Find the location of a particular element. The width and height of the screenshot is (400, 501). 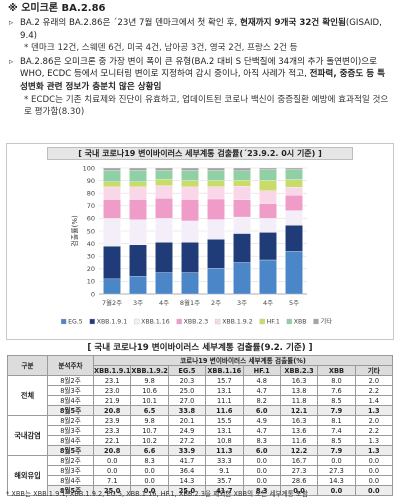

header-row: 구분 분석주차 코로나19 변이바이러스 세부계통 검출률(%) is located at coordinates (200, 365).